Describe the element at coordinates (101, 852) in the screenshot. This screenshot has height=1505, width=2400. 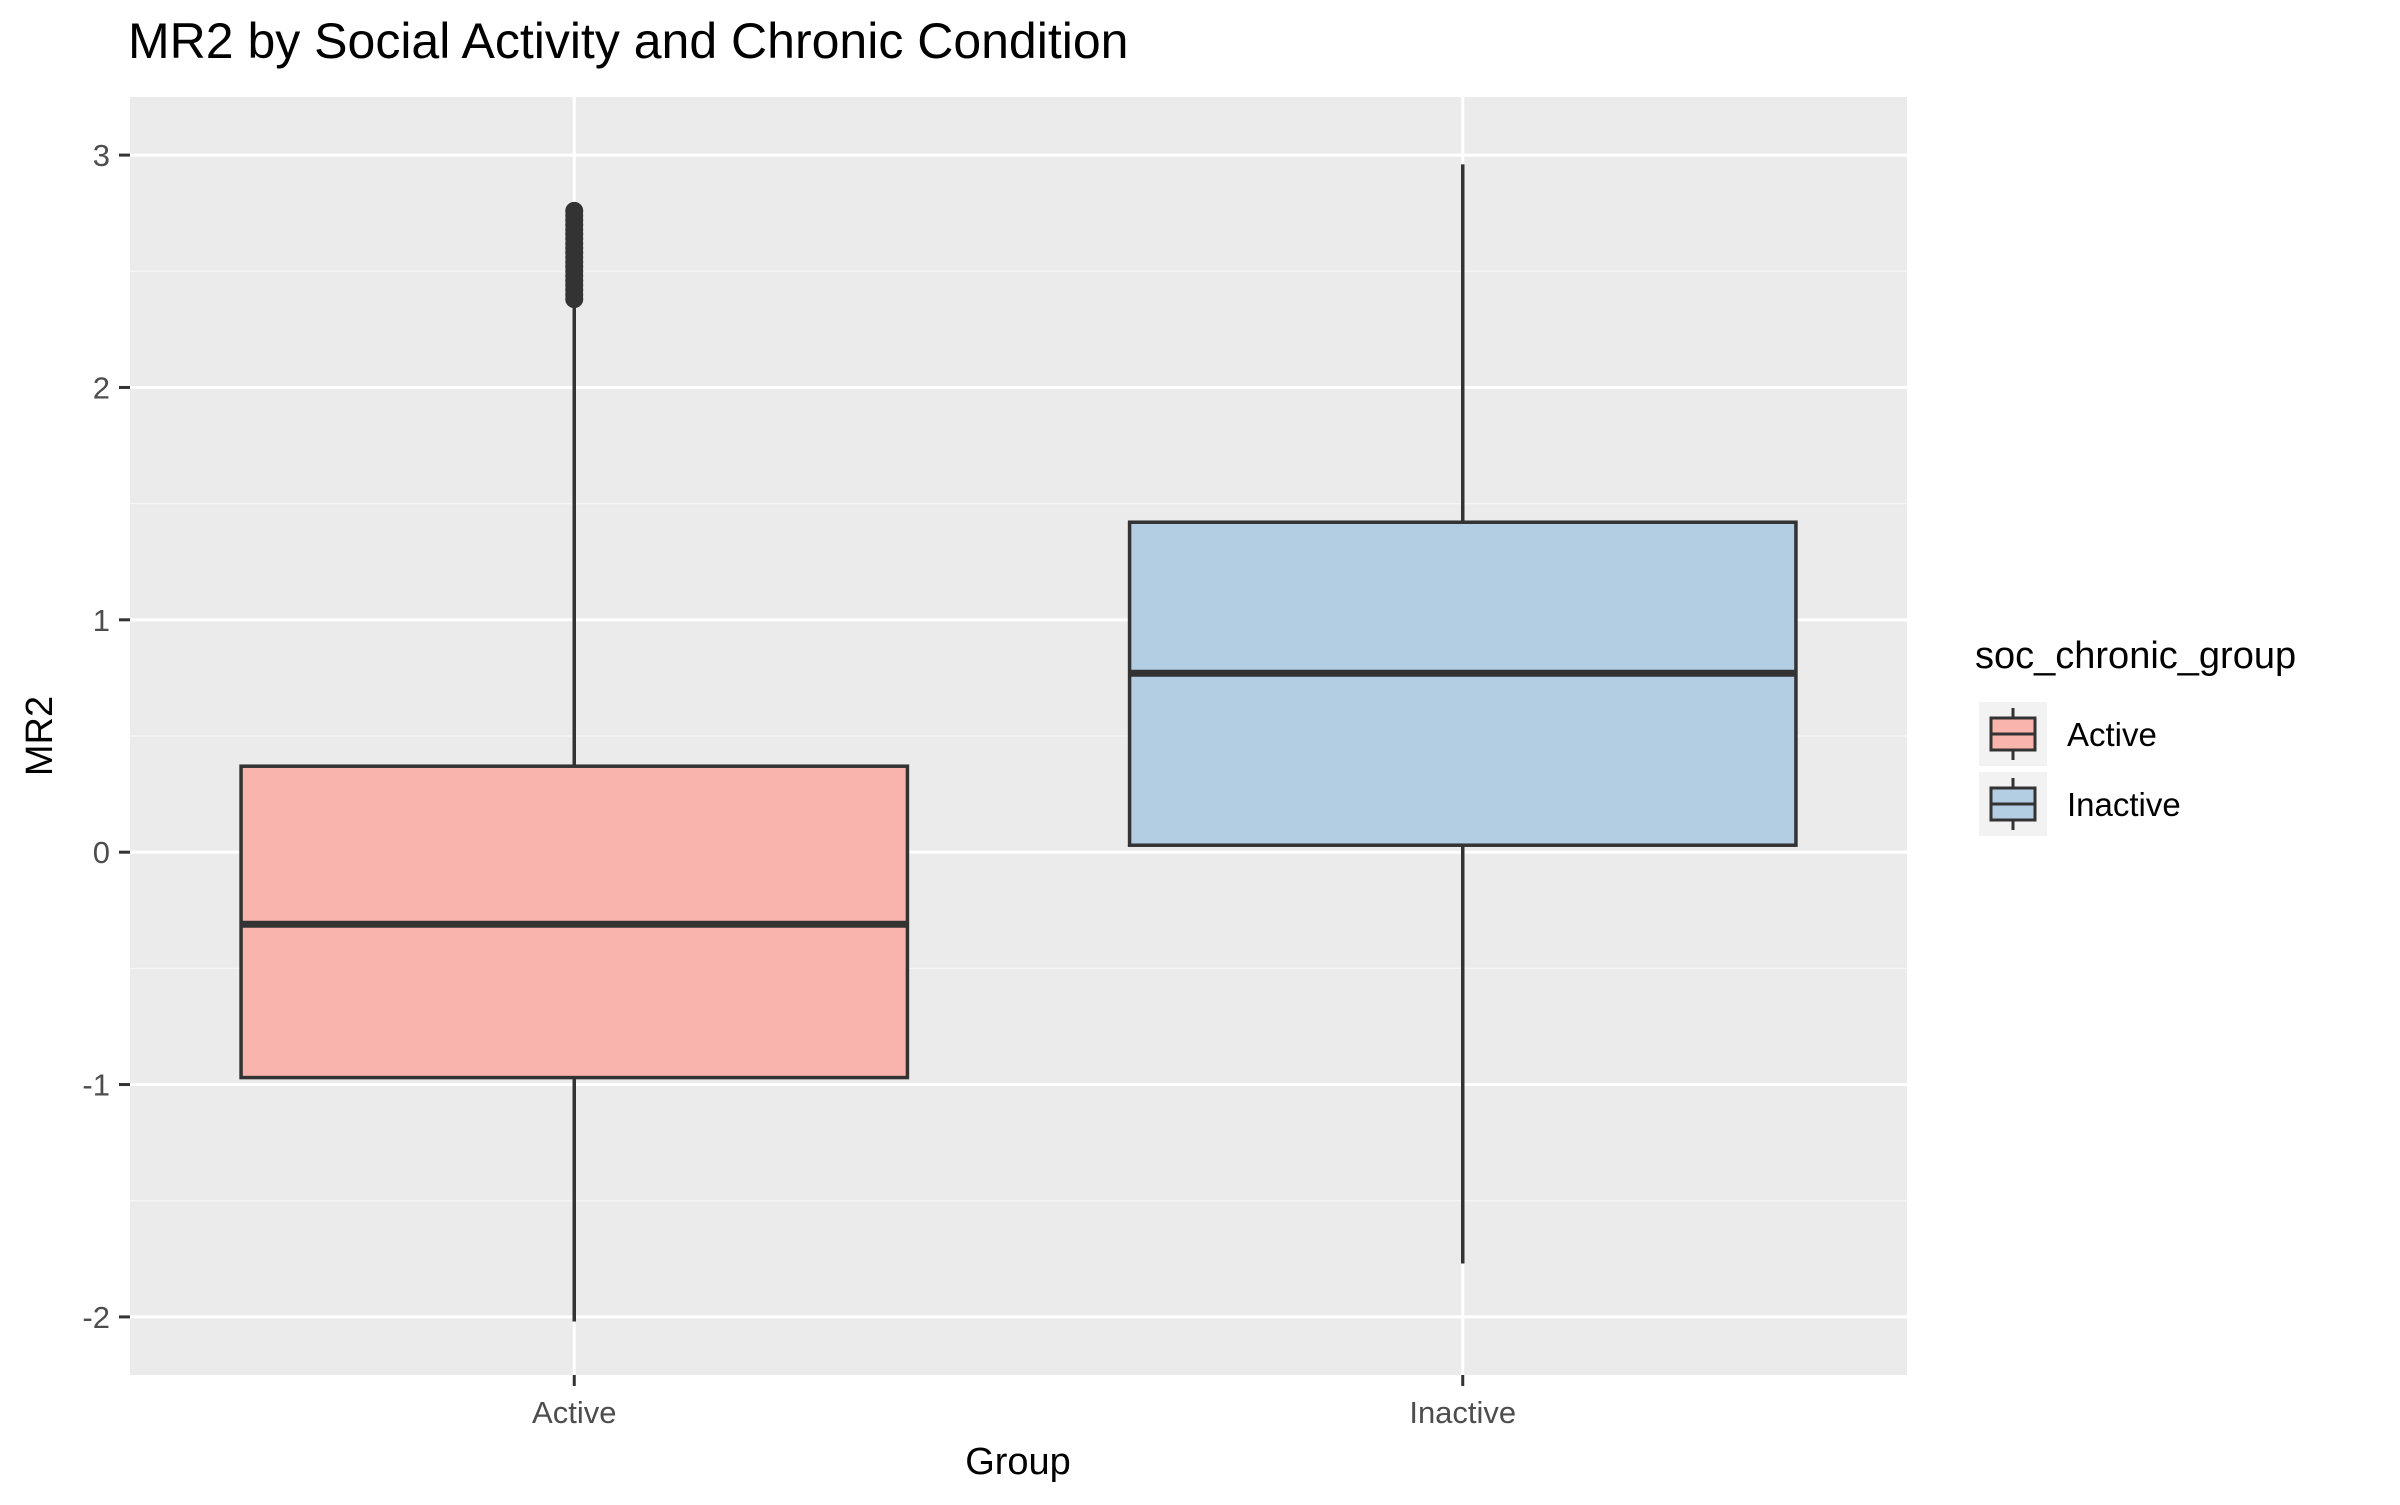
I see `y-tick-label: 0` at that location.